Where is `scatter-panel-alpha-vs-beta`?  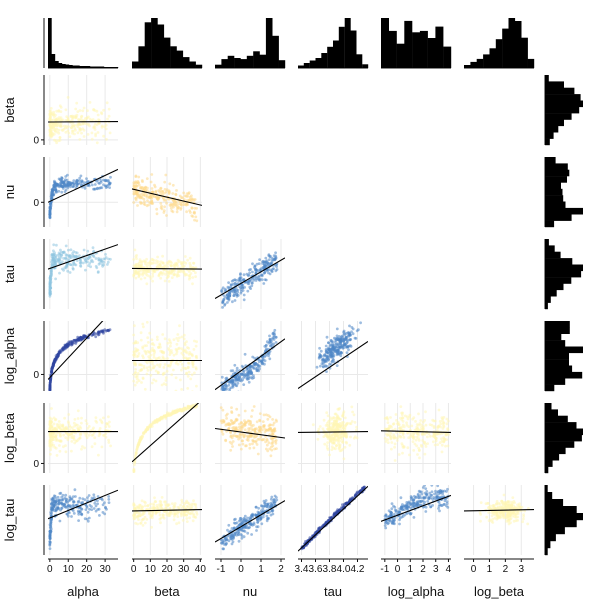
scatter-panel-alpha-vs-beta is located at coordinates (83, 120).